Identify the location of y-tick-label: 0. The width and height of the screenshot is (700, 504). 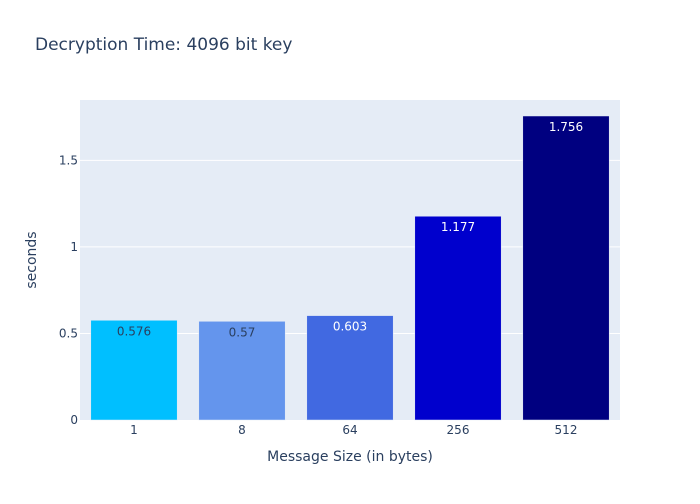
(74, 420).